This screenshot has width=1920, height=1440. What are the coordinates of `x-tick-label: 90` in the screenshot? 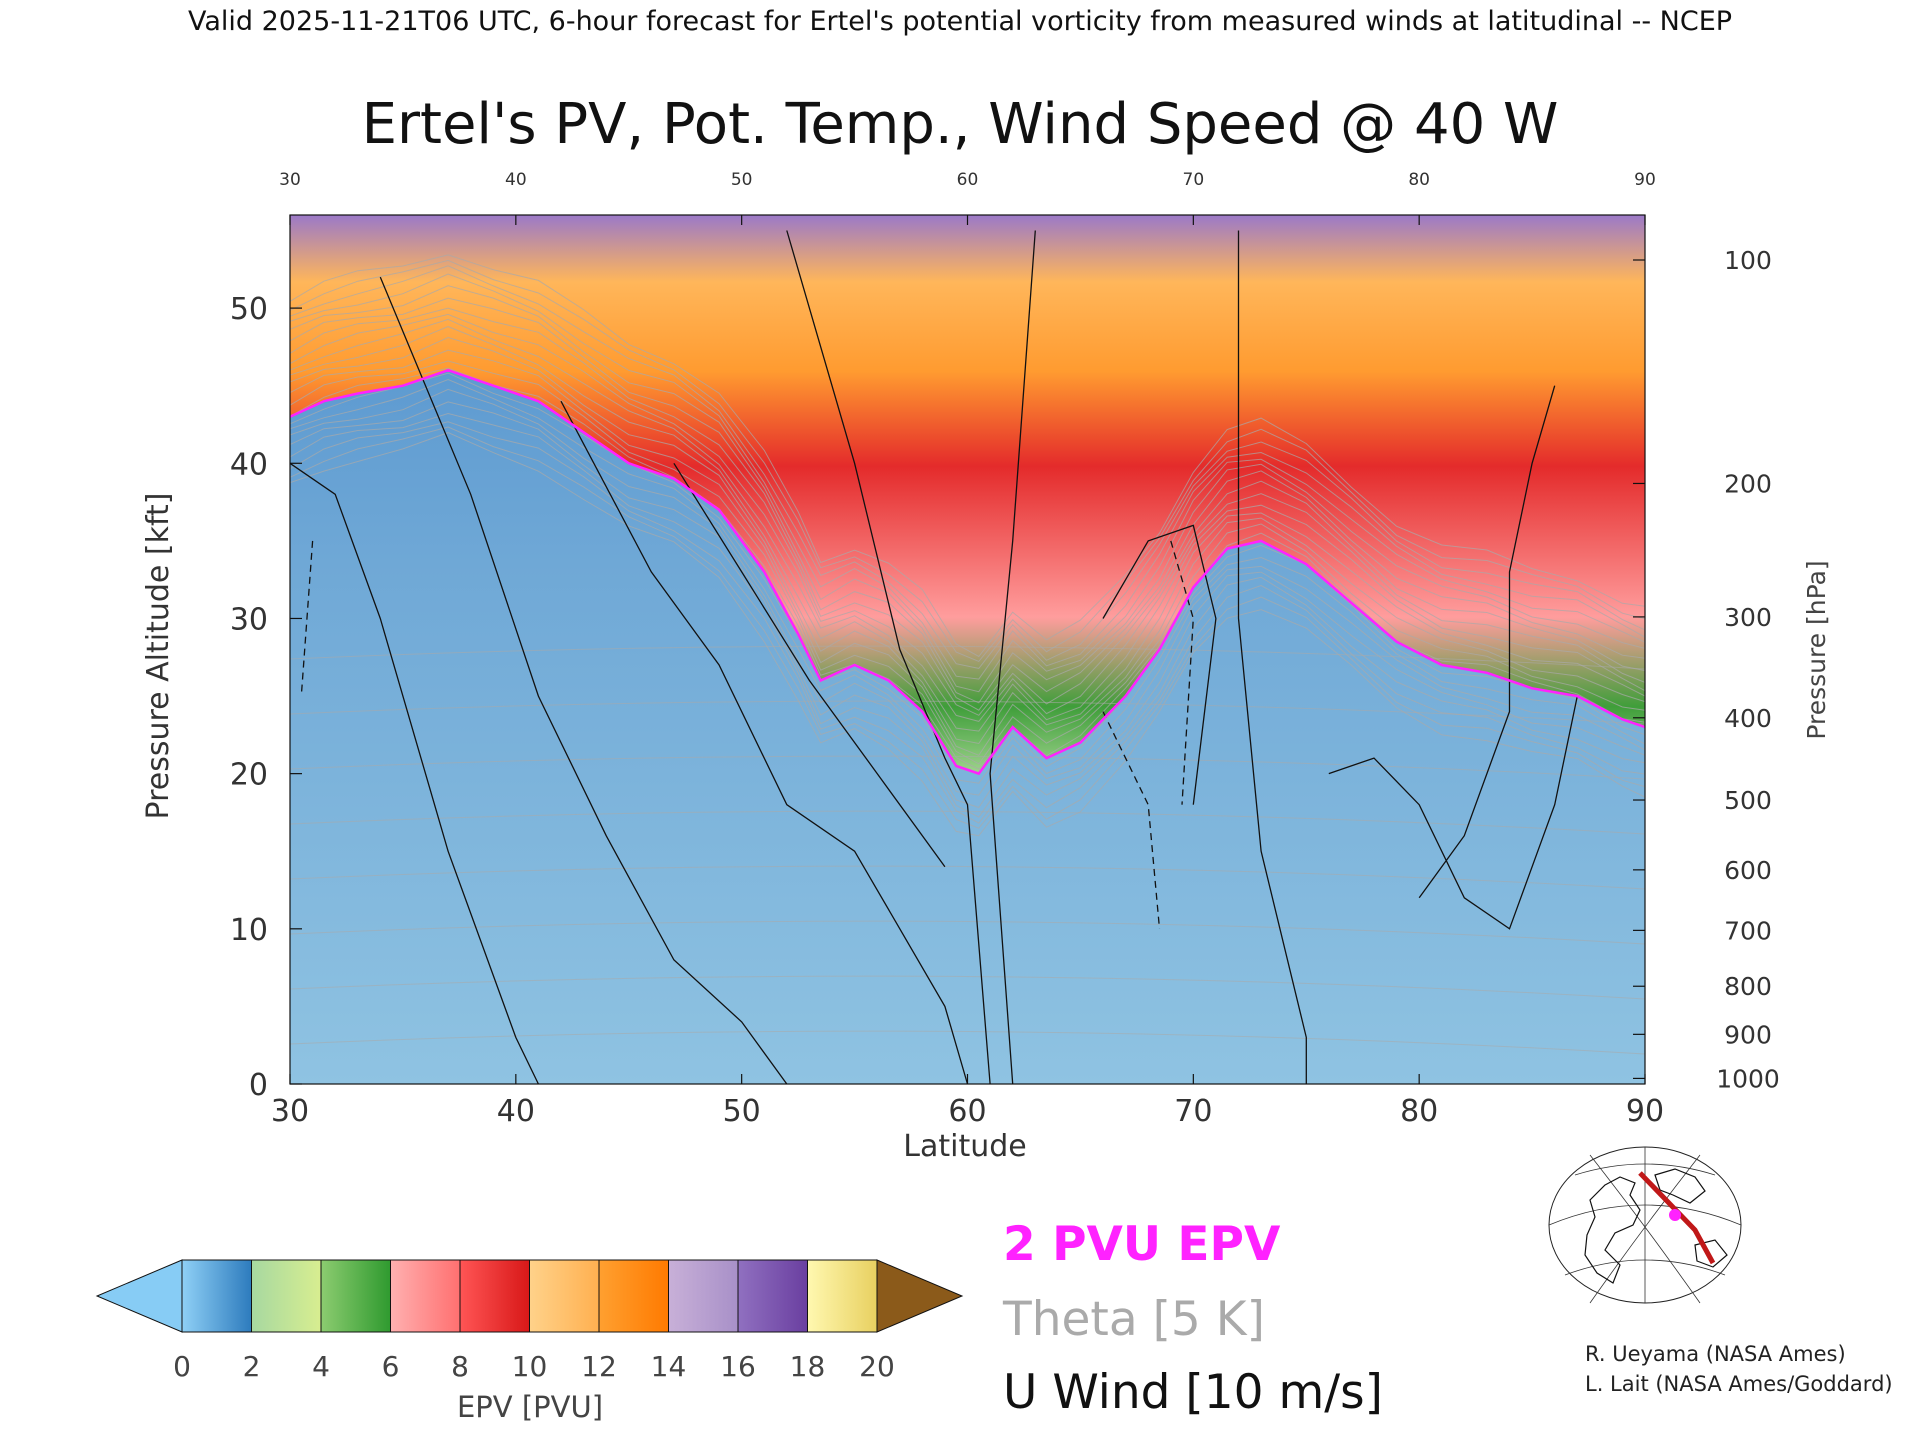 It's located at (1645, 1111).